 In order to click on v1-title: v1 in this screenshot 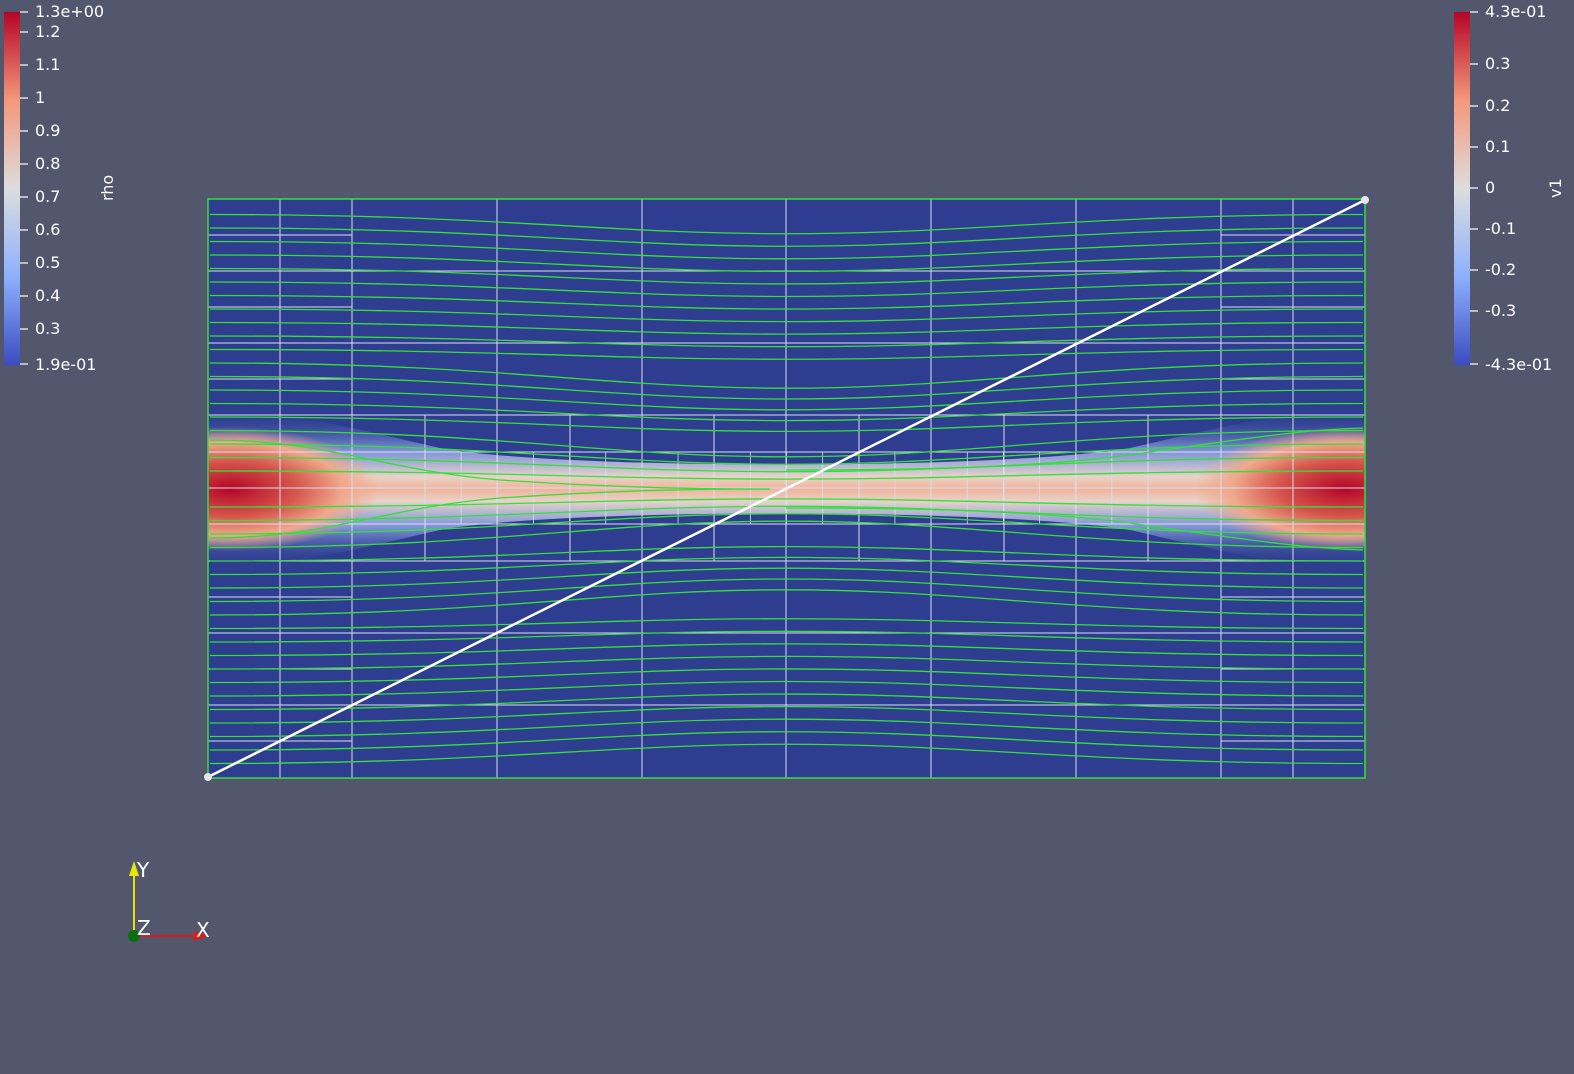, I will do `click(1555, 188)`.